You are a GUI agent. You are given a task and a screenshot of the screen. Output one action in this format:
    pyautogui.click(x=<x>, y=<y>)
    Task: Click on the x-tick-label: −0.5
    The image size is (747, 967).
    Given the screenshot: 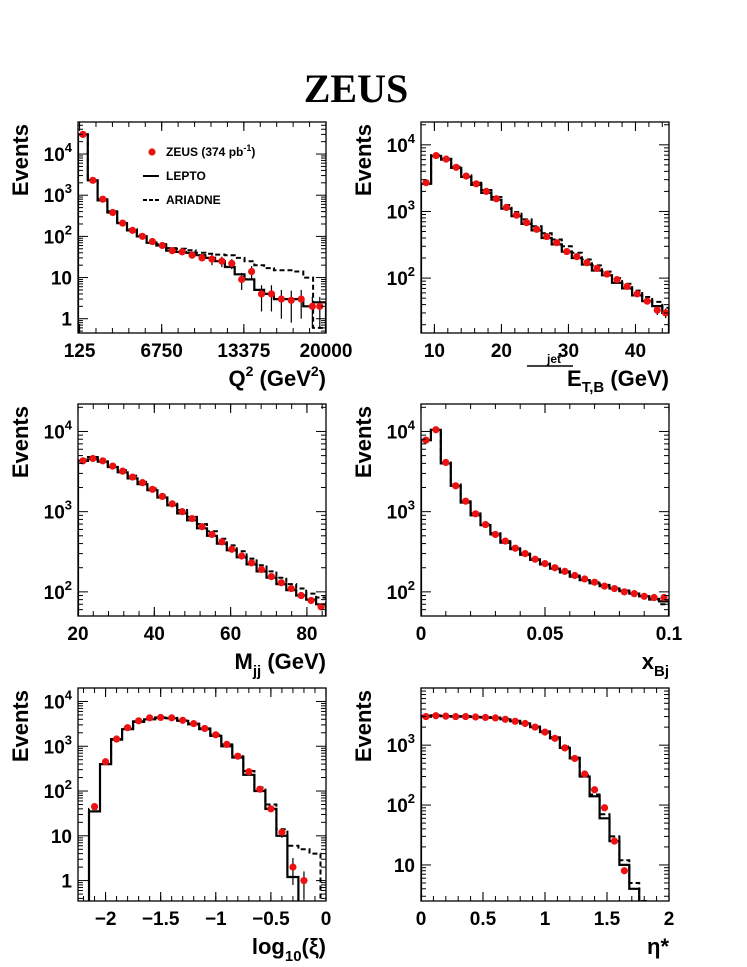 What is the action you would take?
    pyautogui.click(x=271, y=919)
    